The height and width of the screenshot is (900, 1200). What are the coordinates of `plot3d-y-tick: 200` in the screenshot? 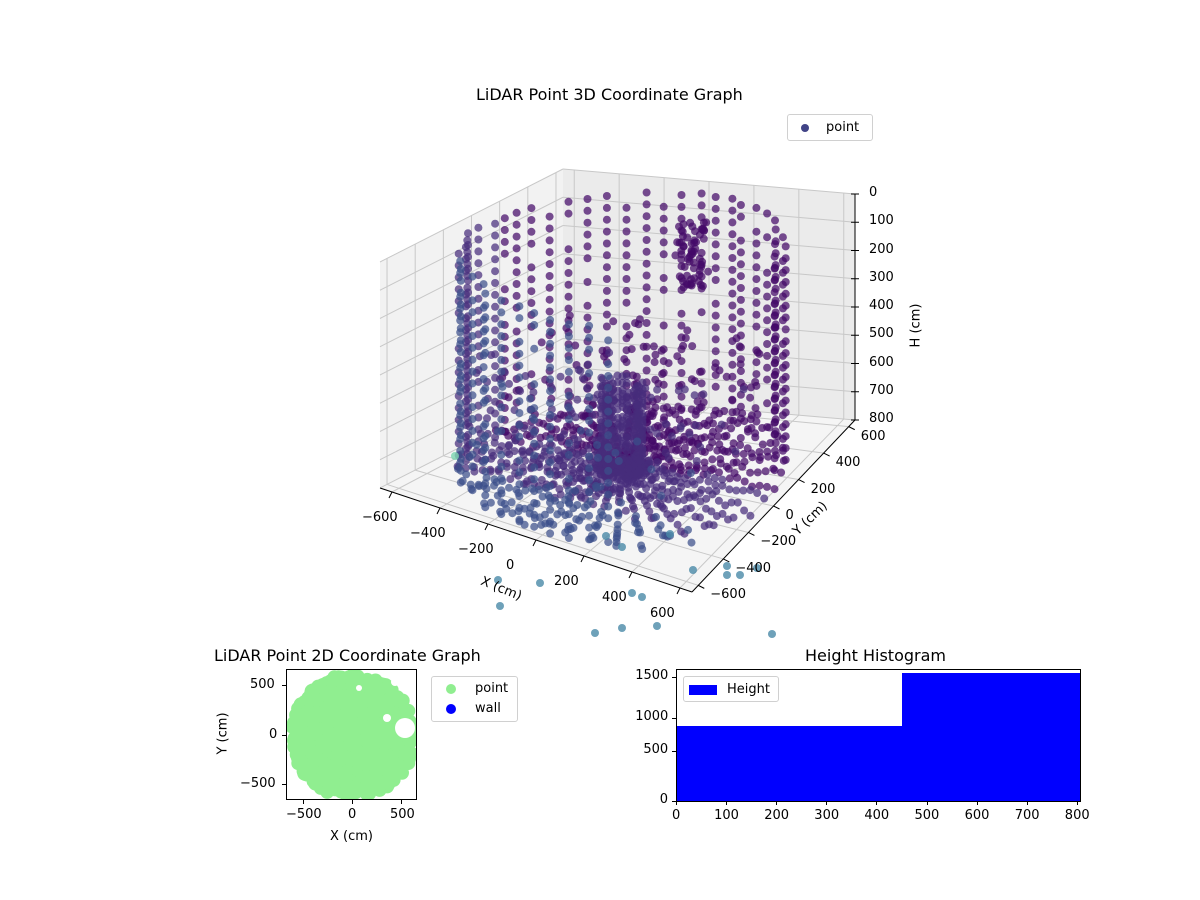 It's located at (823, 489).